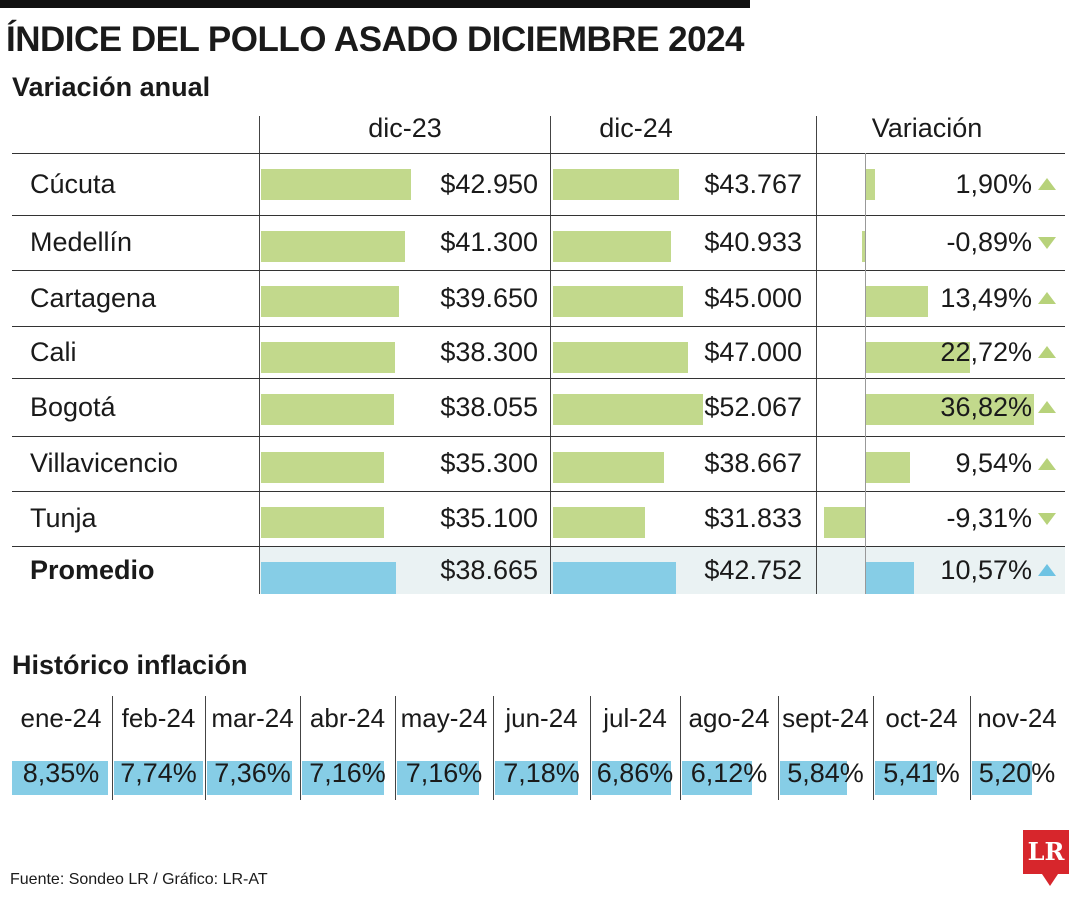 This screenshot has height=900, width=1080. I want to click on value-dic23: $39.650, so click(489, 298).